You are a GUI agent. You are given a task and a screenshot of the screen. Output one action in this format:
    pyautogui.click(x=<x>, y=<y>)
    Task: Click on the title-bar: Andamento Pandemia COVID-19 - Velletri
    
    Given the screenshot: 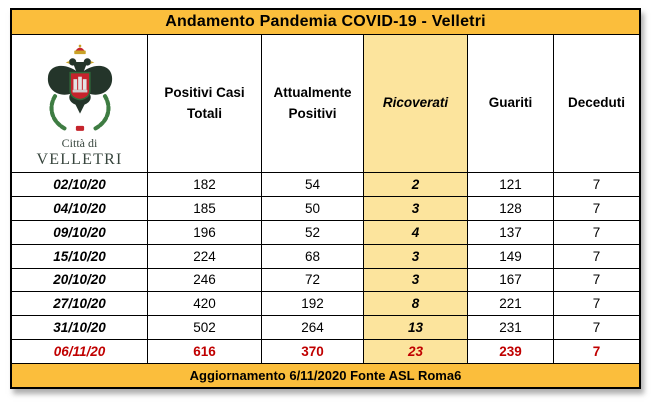 What is the action you would take?
    pyautogui.click(x=325, y=22)
    